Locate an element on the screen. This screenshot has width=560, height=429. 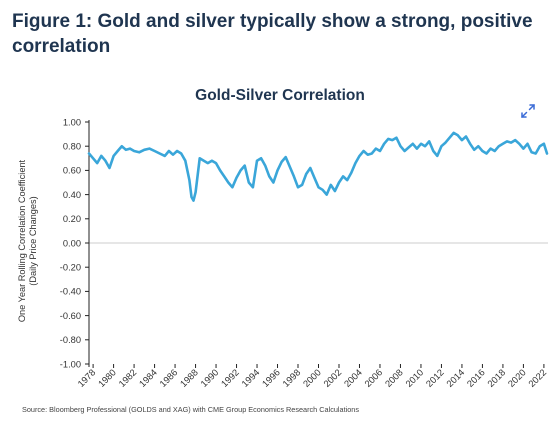
x-tick-label: 2006 is located at coordinates (374, 378).